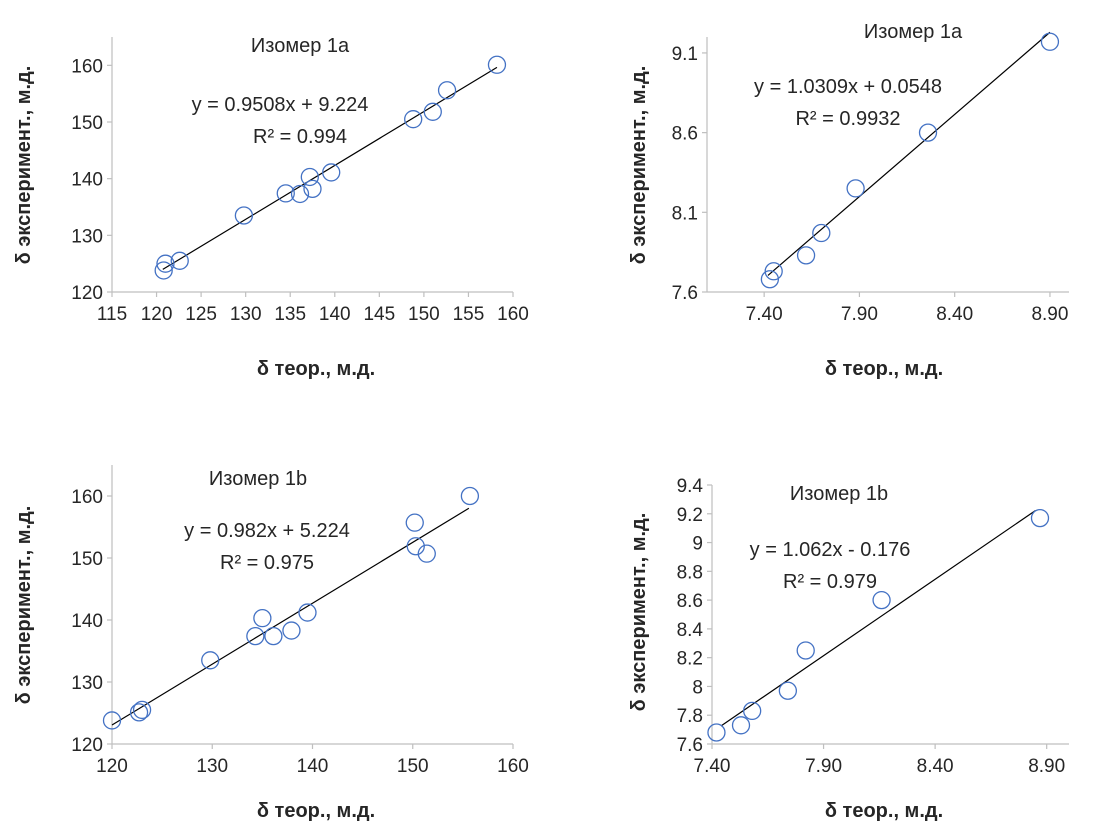  What do you see at coordinates (87, 559) in the screenshot?
I see `chart-3-y-tick-label: 150` at bounding box center [87, 559].